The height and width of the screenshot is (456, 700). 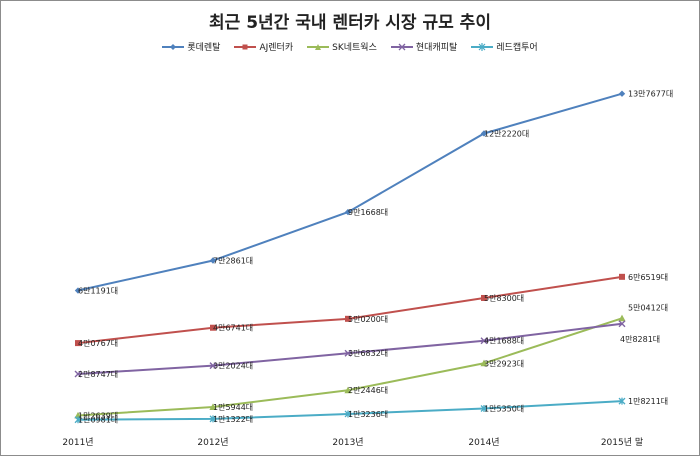 What do you see at coordinates (233, 261) in the screenshot?
I see `data-label: 7만2861대` at bounding box center [233, 261].